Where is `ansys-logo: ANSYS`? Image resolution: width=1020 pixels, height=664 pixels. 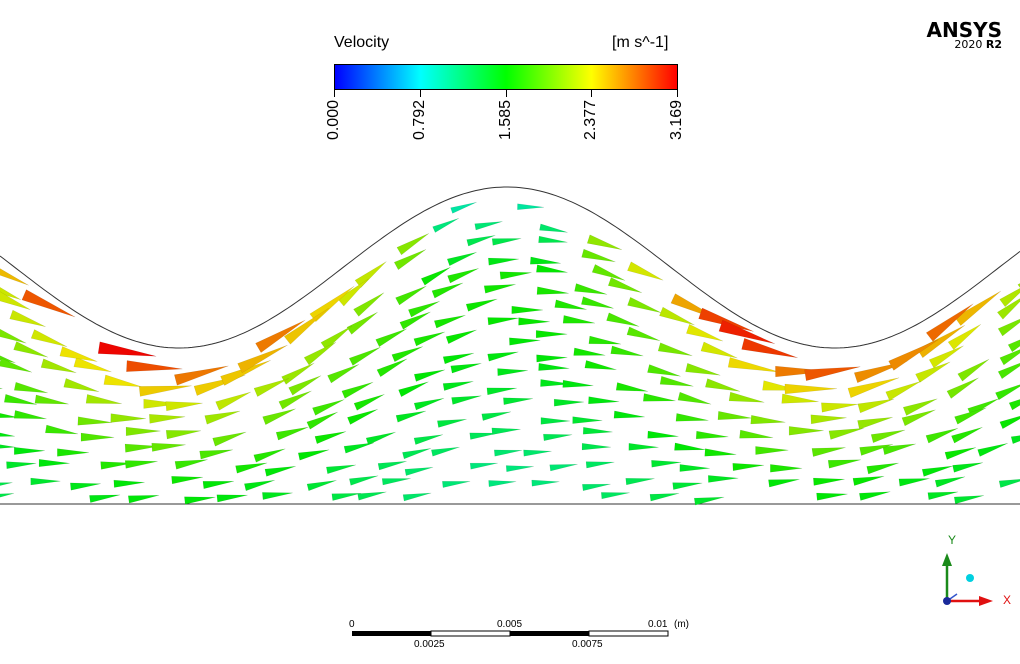 ansys-logo: ANSYS is located at coordinates (964, 30).